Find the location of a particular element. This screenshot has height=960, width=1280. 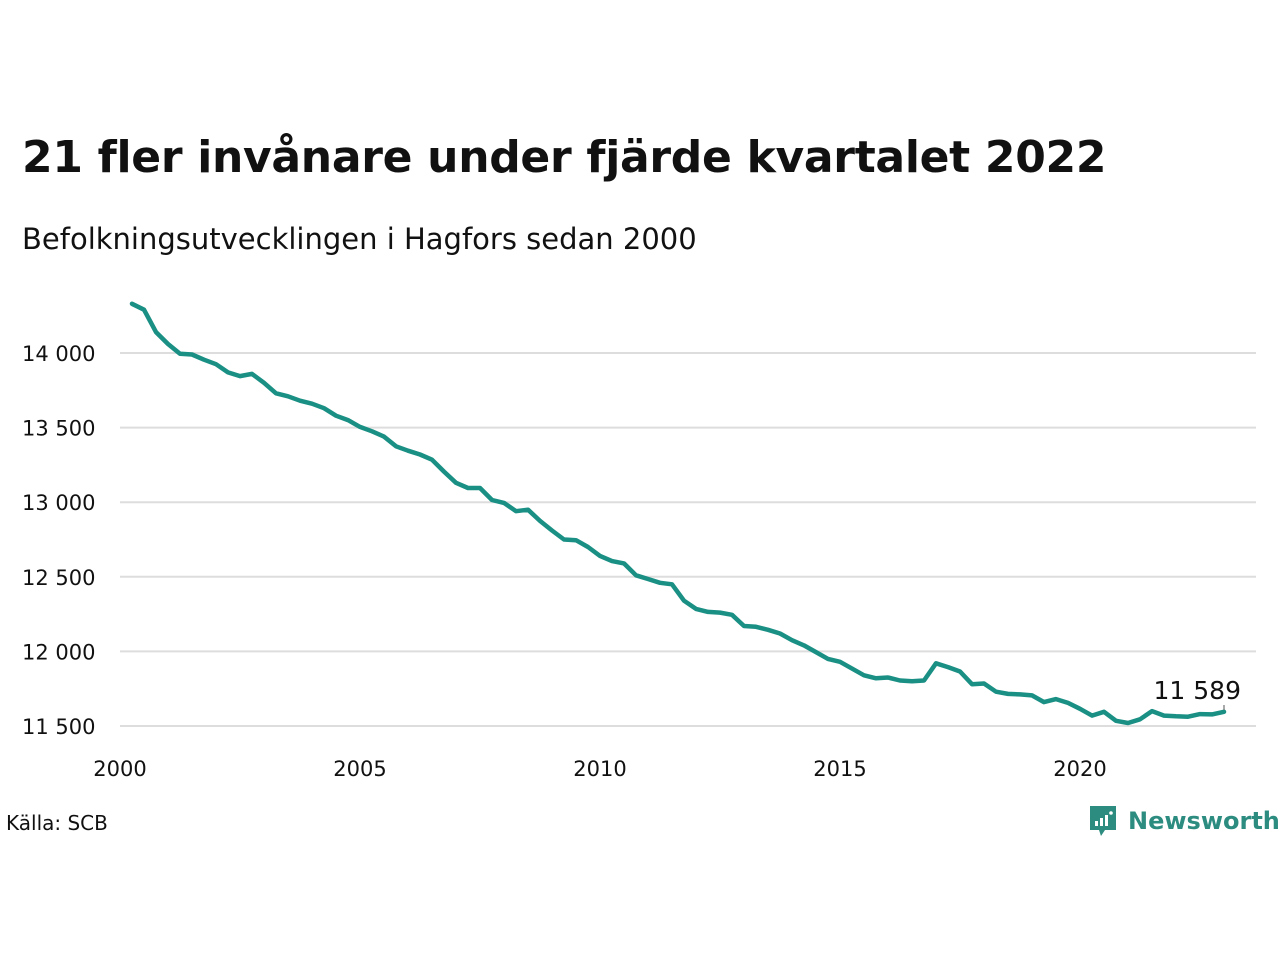

x-tick-label: 2010 is located at coordinates (599, 769).